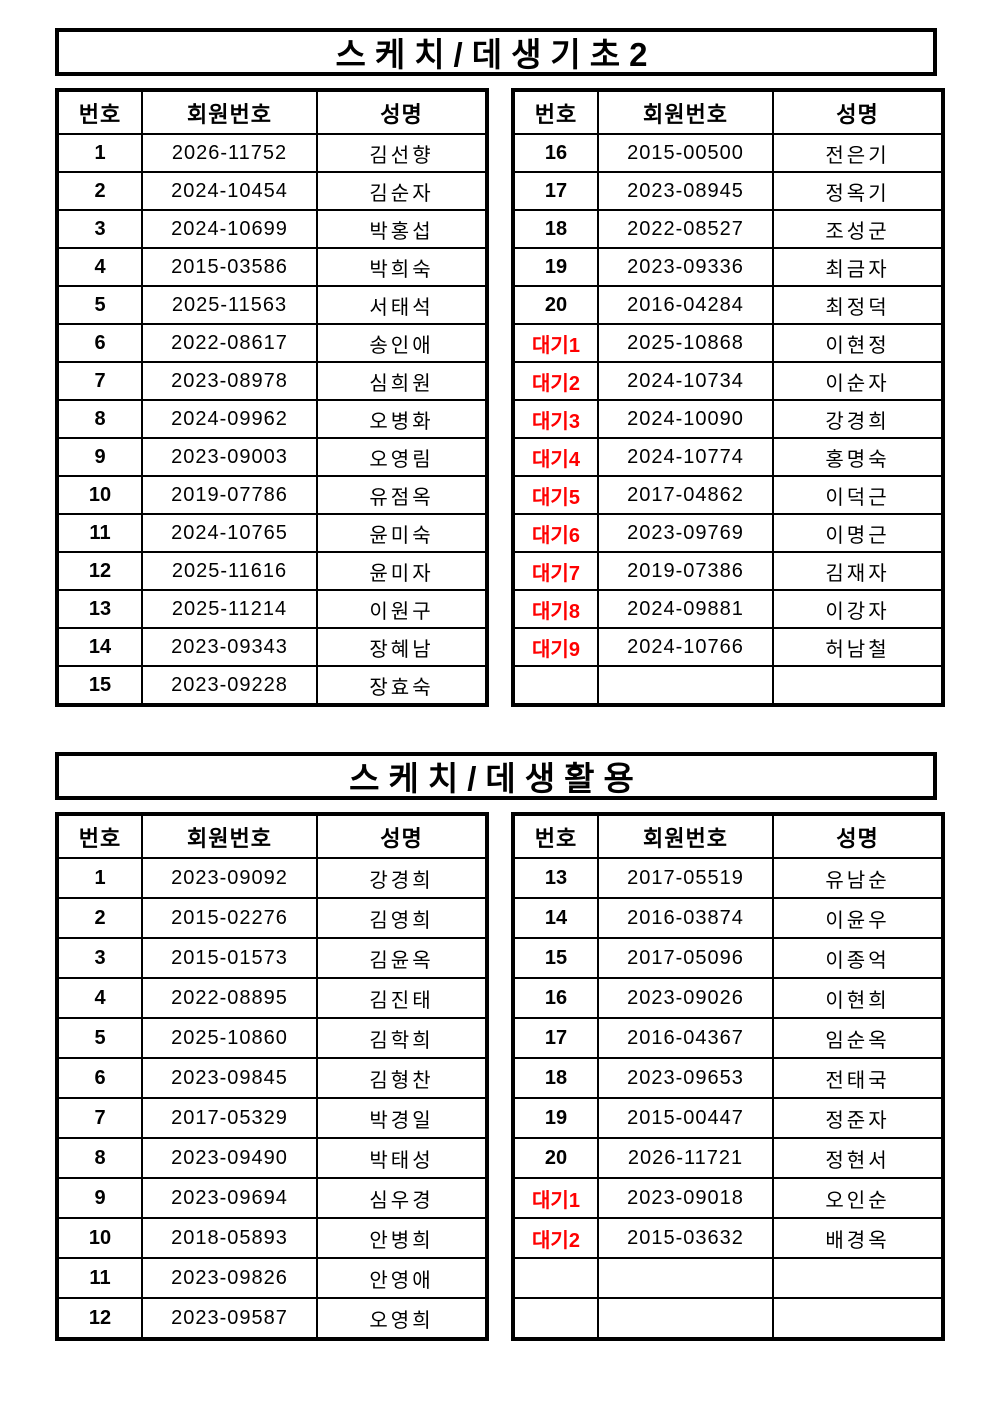 The width and height of the screenshot is (992, 1403). Describe the element at coordinates (555, 878) in the screenshot. I see `row-number: 13` at that location.